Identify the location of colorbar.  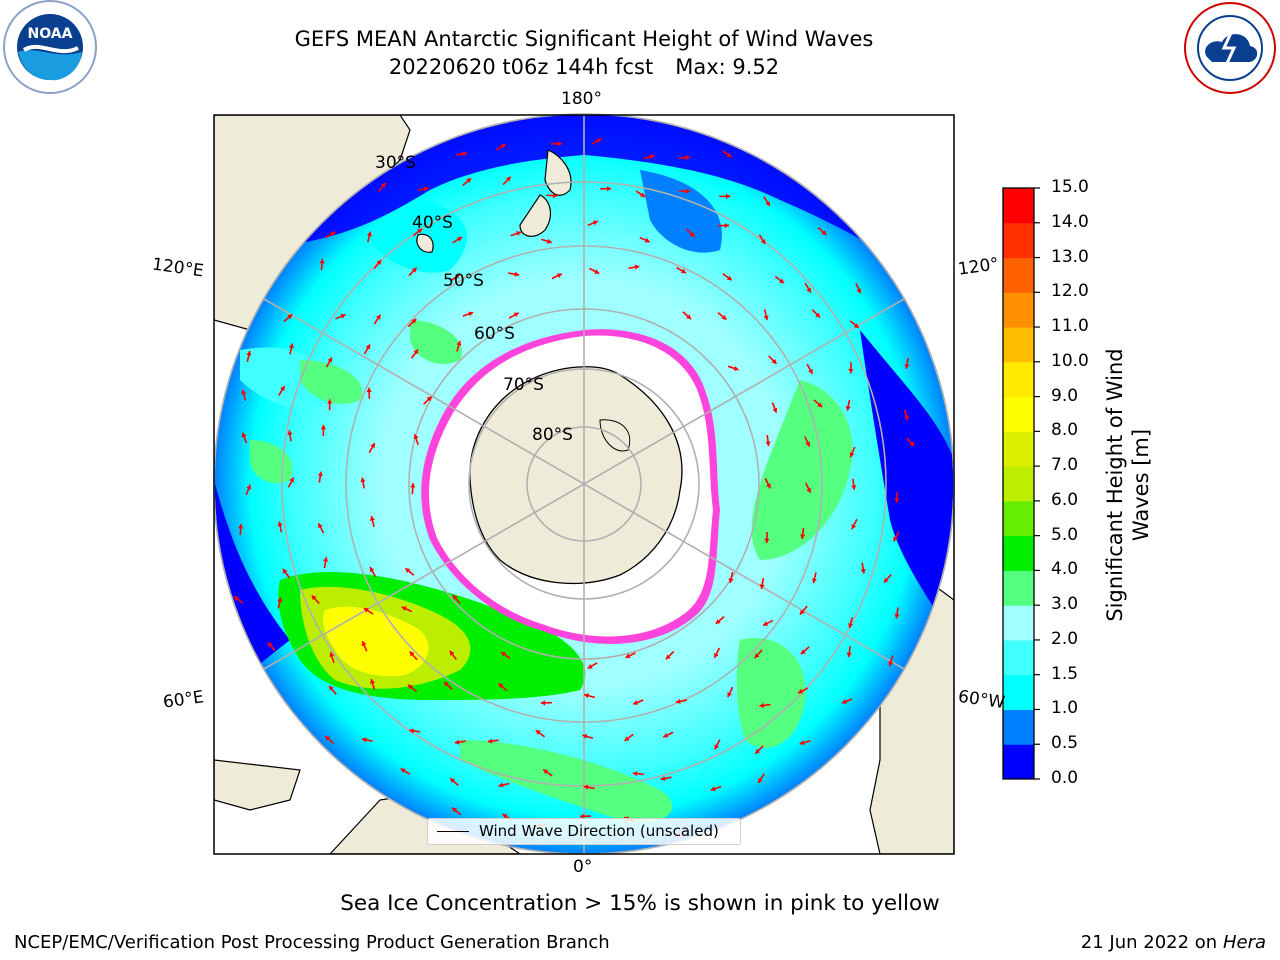
(1021, 483).